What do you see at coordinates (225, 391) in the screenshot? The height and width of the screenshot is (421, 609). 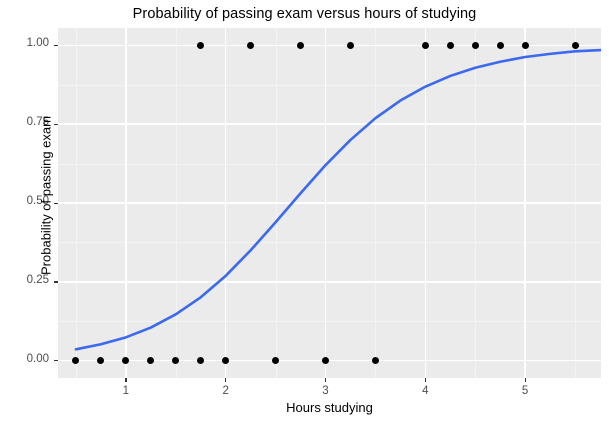 I see `x-axis-tick-label: 2` at bounding box center [225, 391].